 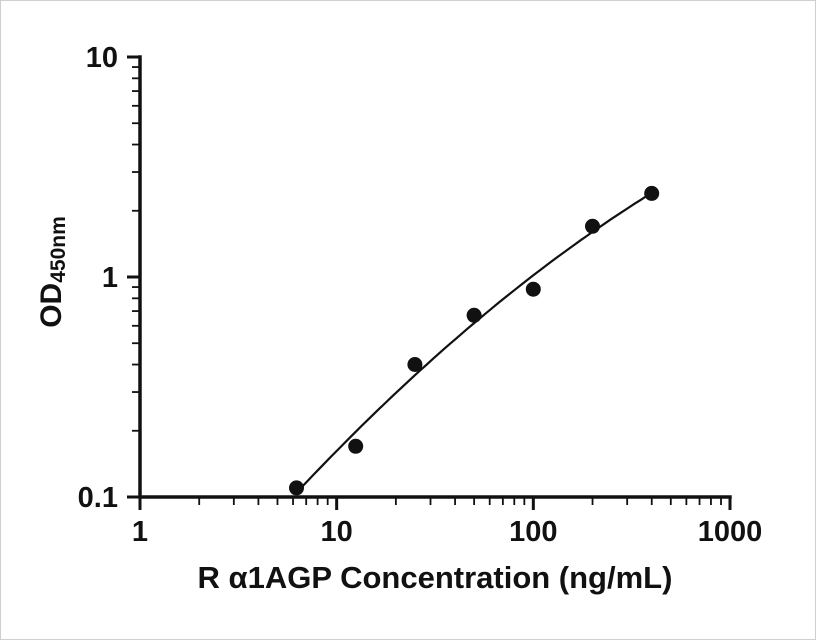 I want to click on y-axis-title: OD450nm, so click(x=52, y=272).